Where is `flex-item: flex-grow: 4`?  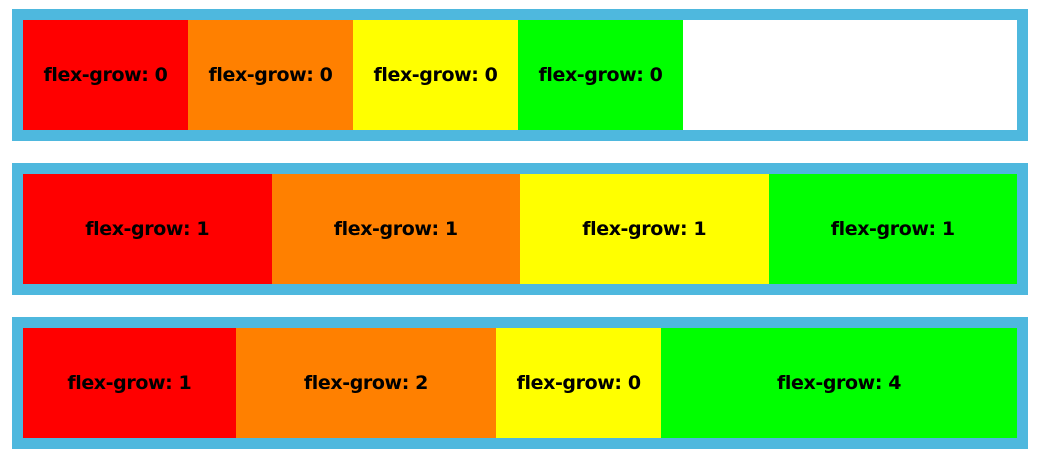
flex-item: flex-grow: 4 is located at coordinates (839, 383).